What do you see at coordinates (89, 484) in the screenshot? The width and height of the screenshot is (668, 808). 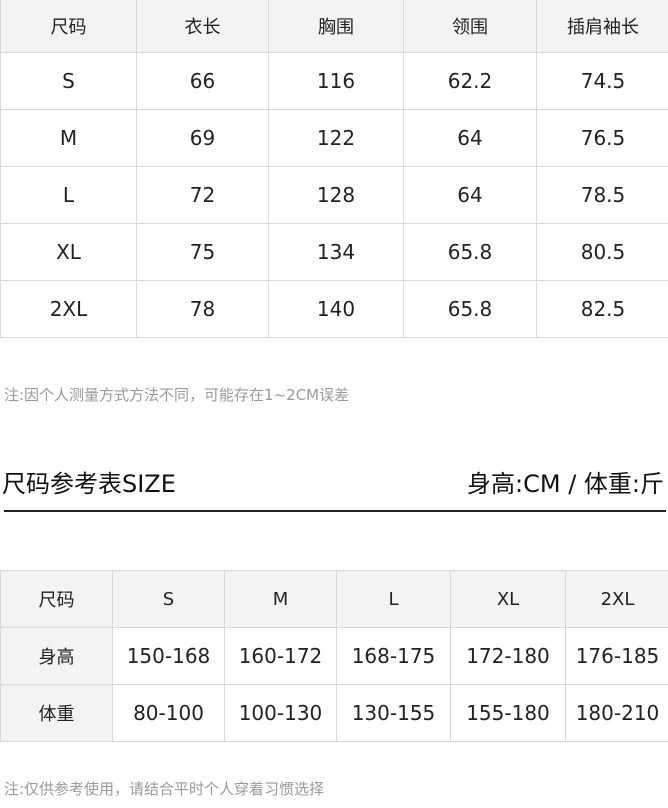 I see `reference-title: 尺码参考表SIZE` at bounding box center [89, 484].